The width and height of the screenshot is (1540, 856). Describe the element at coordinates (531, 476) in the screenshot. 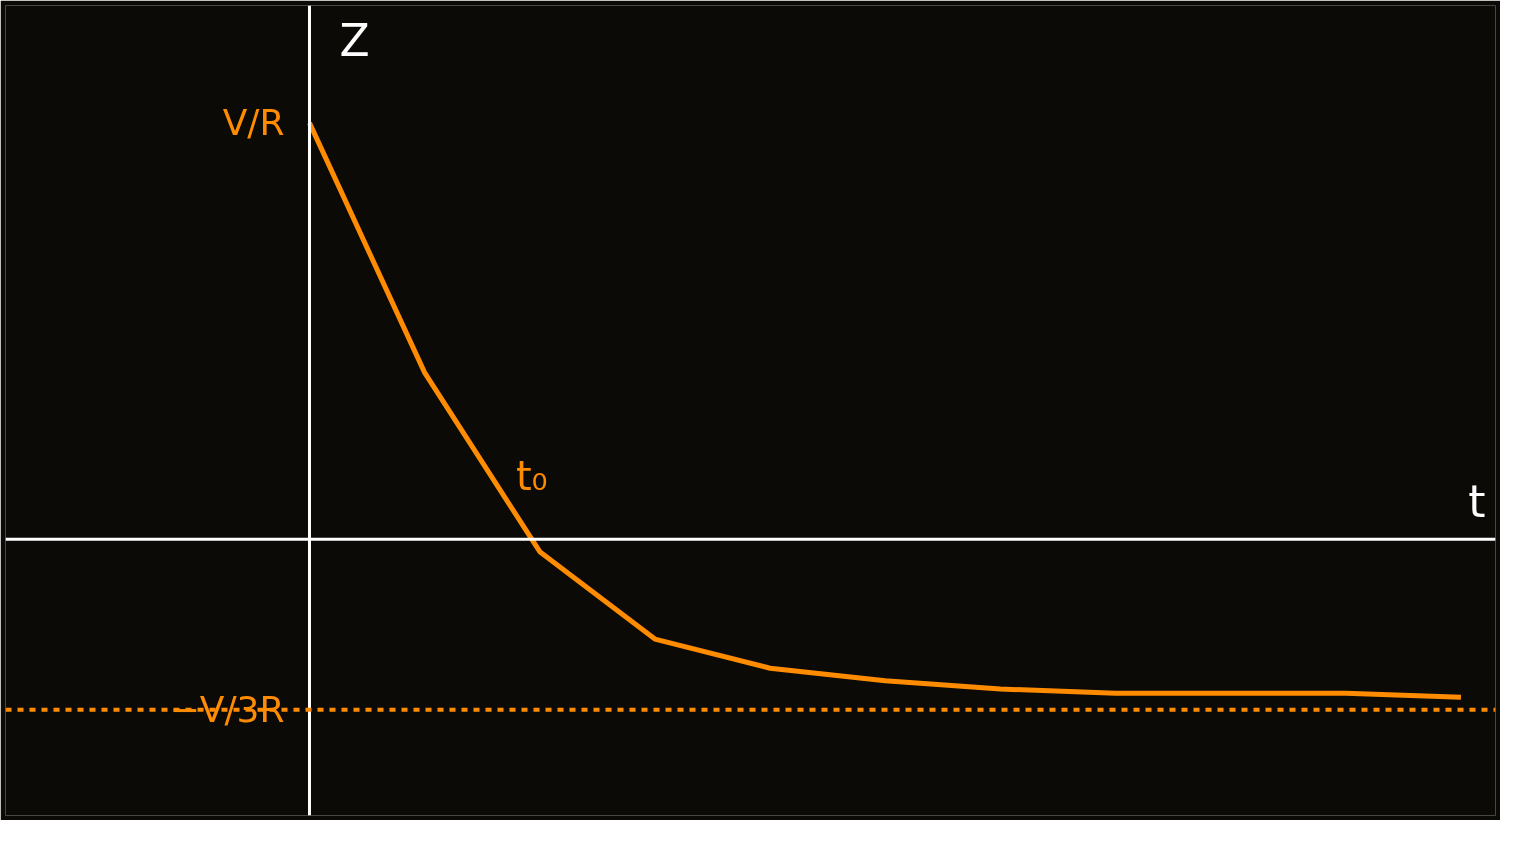

I see `annotation: t₀` at that location.